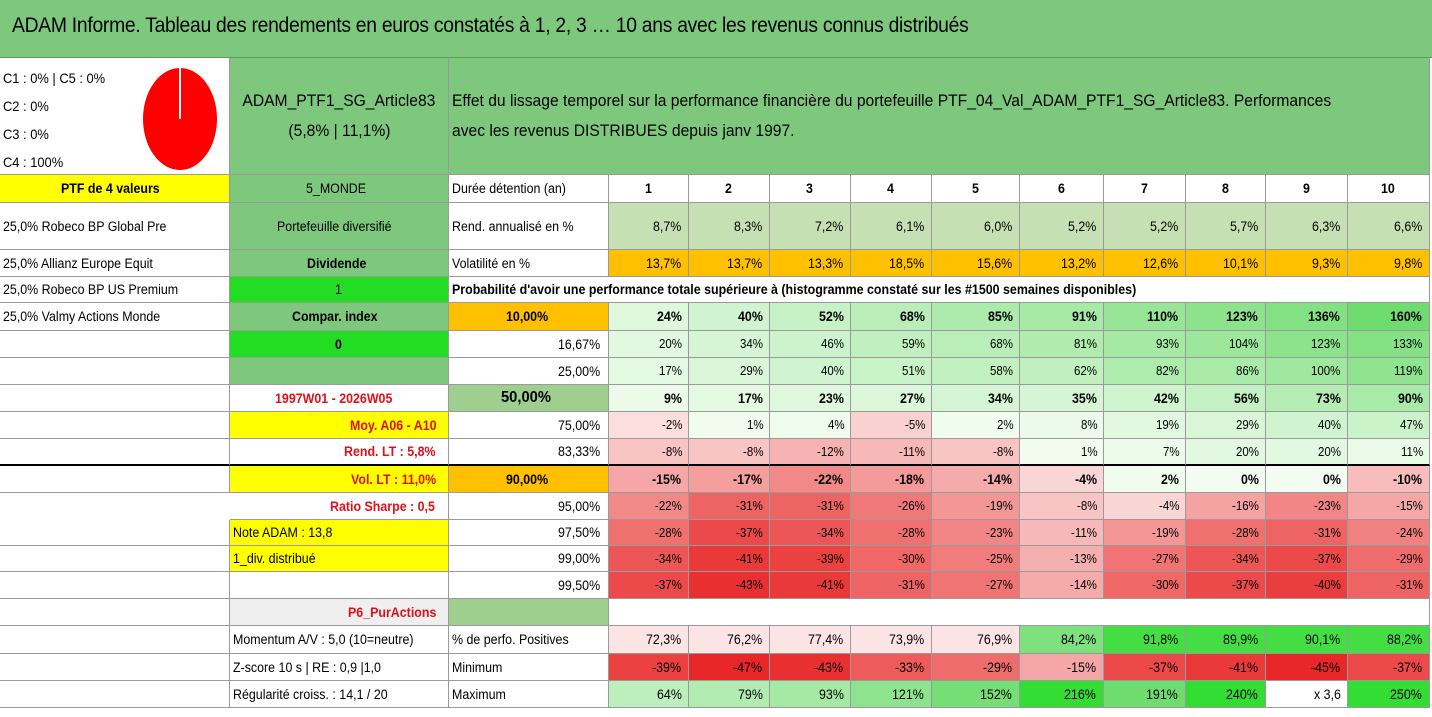 This screenshot has height=717, width=1432. Describe the element at coordinates (1162, 694) in the screenshot. I see `max-value-text: 191%` at that location.